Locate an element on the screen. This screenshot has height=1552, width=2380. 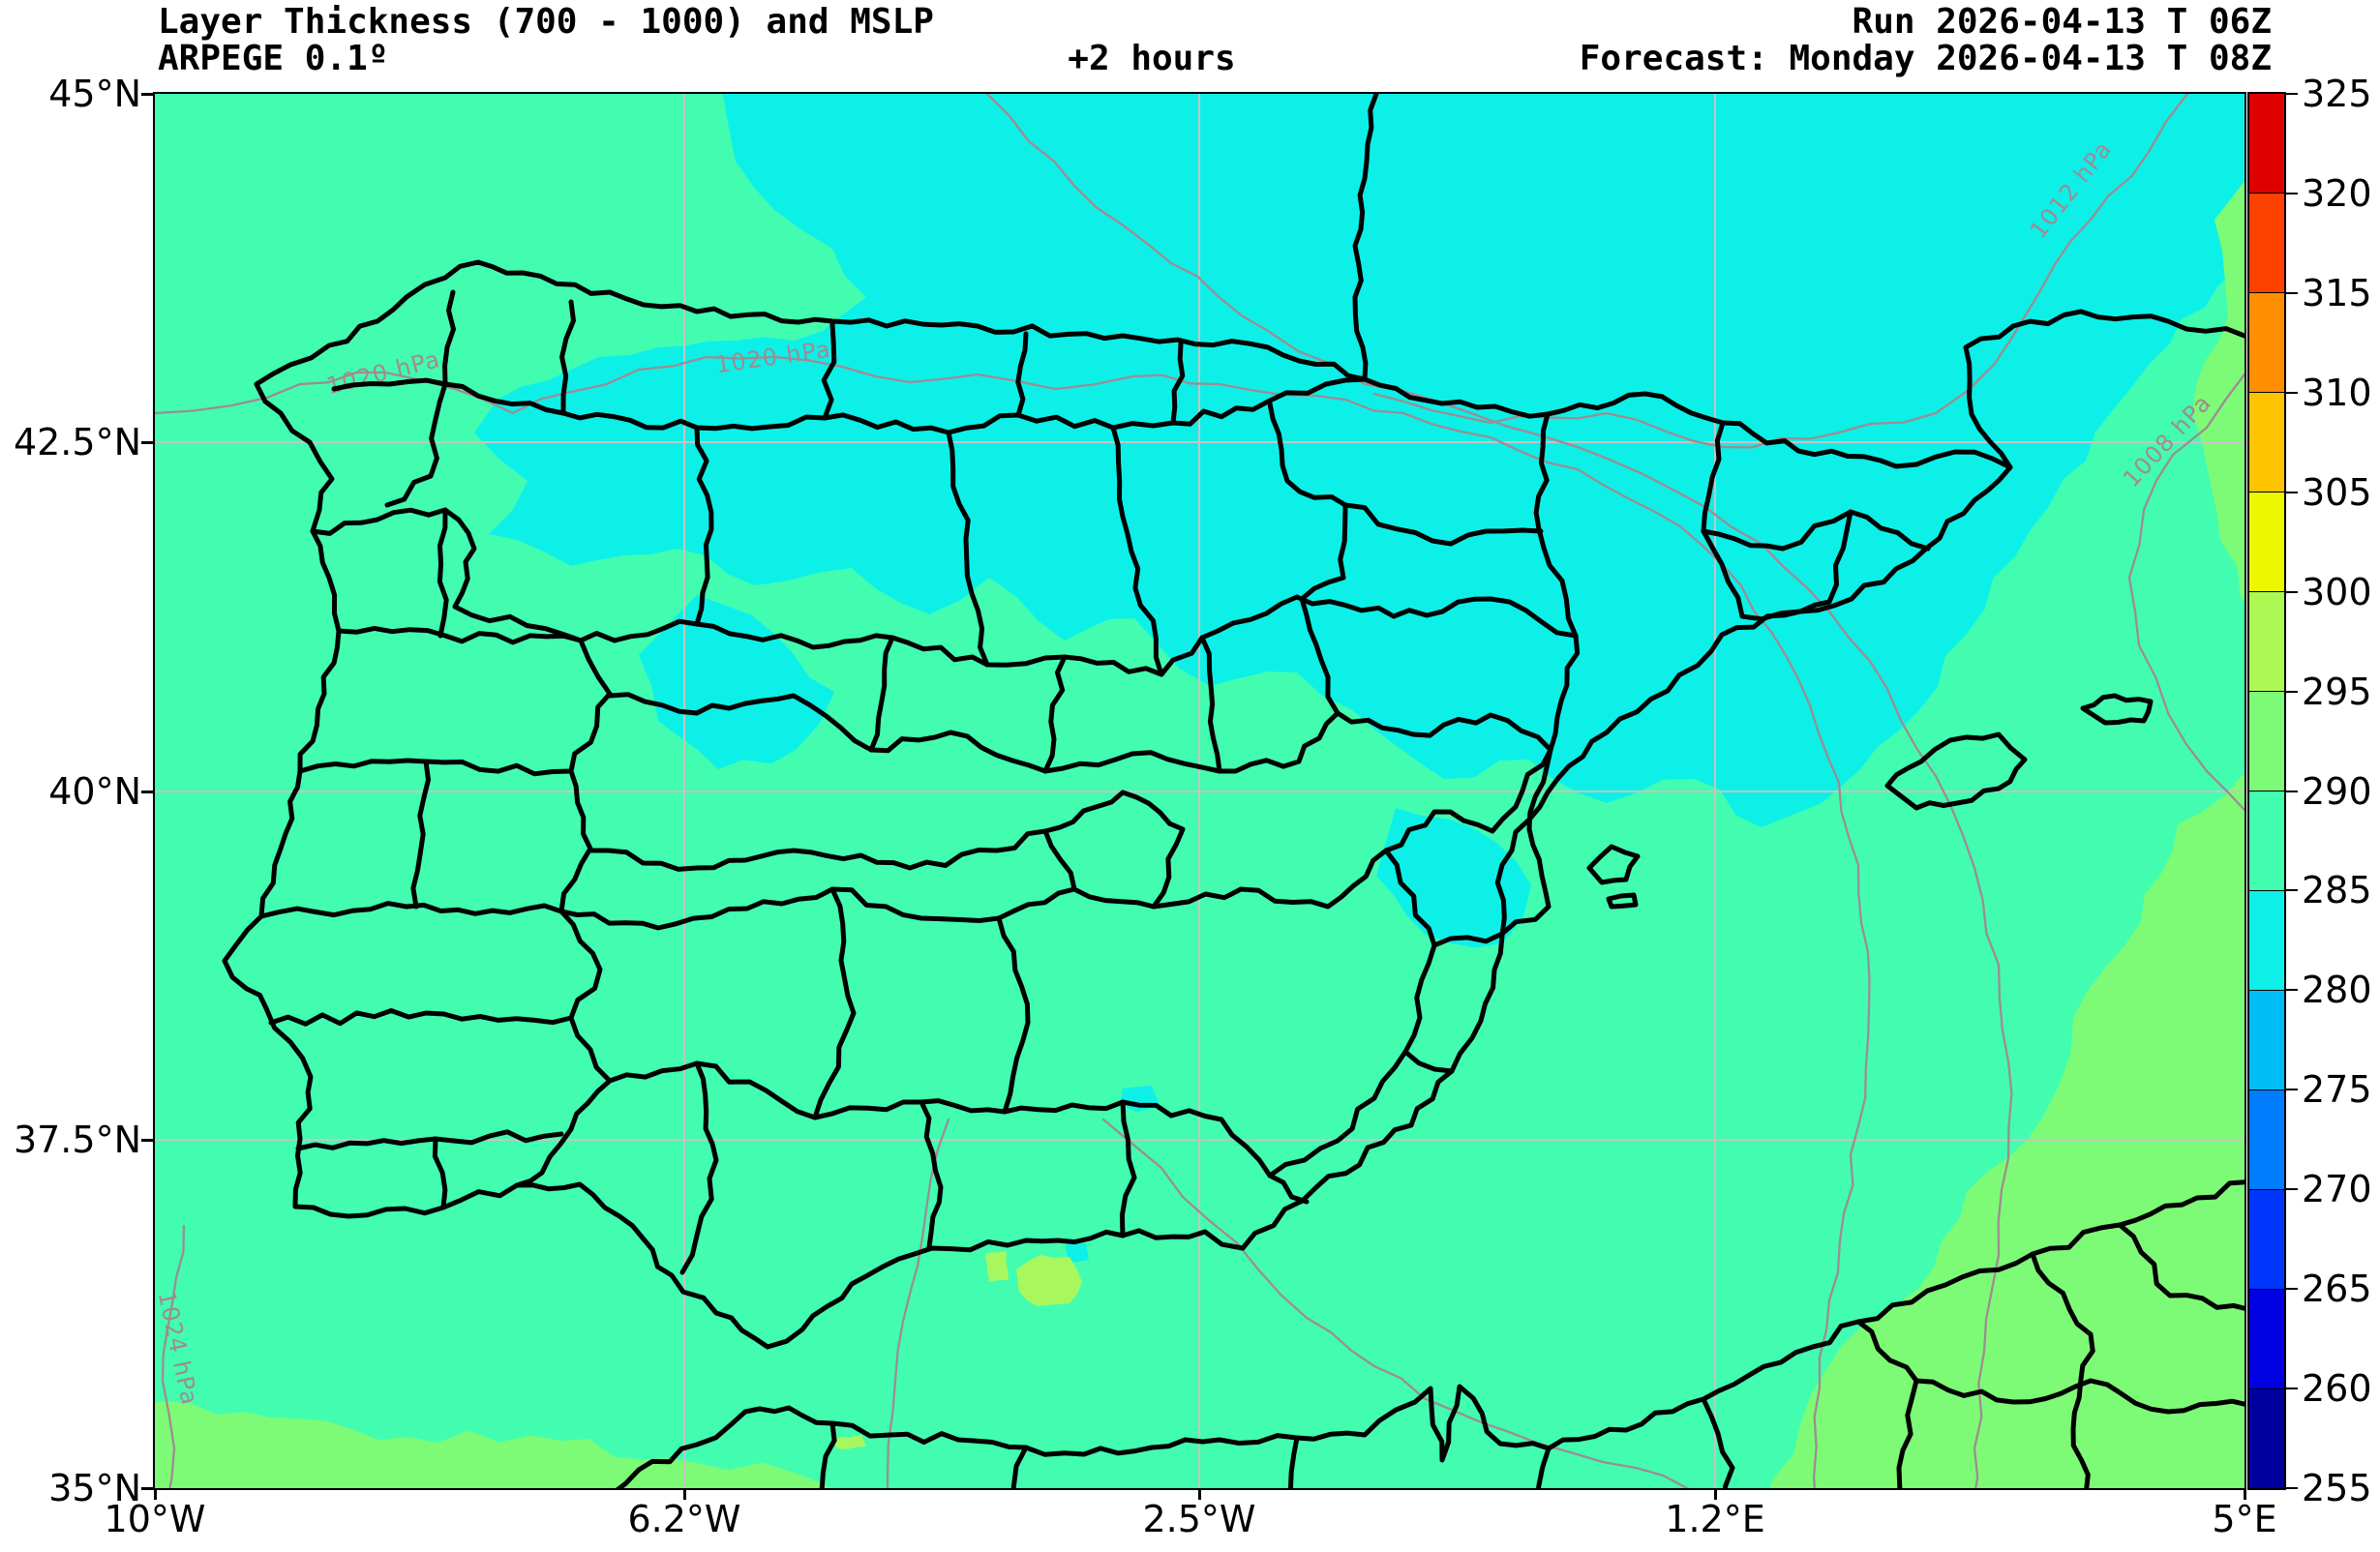
colorbar-tick-label: 280 is located at coordinates (2337, 991).